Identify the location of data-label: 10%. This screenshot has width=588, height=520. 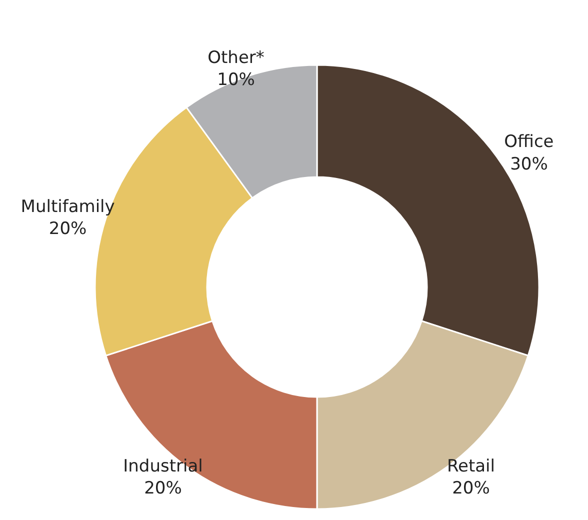
(236, 80).